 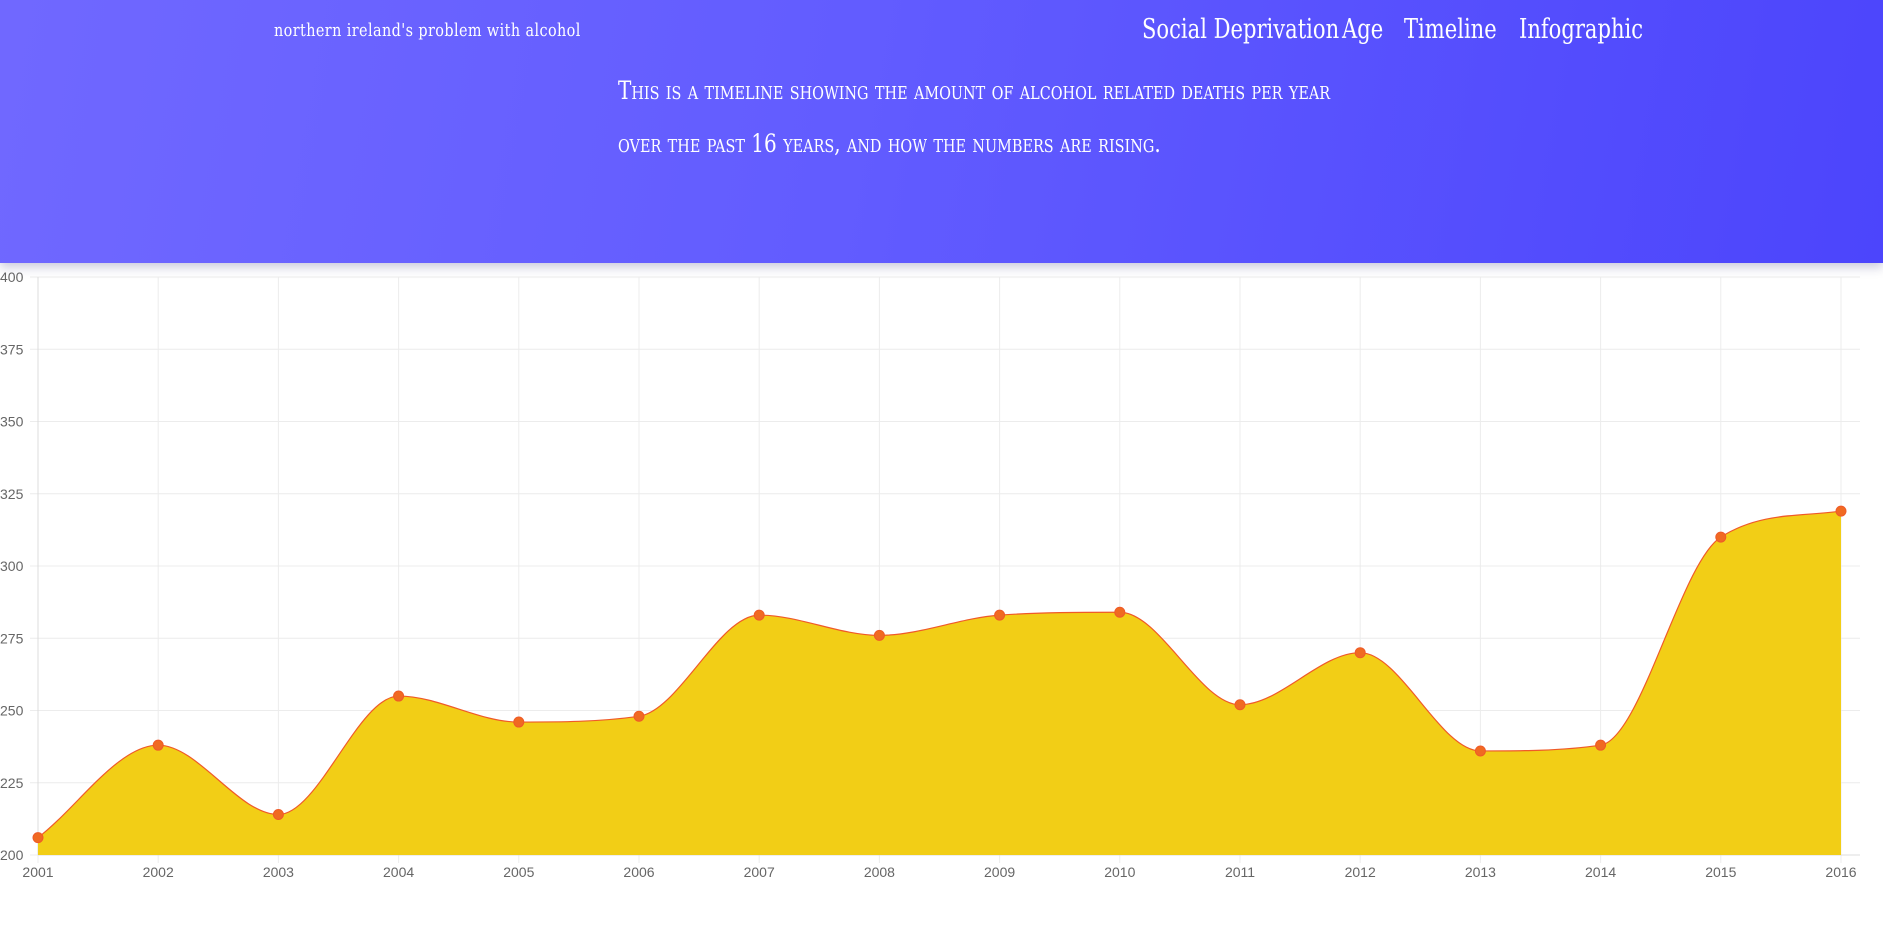 What do you see at coordinates (12, 855) in the screenshot?
I see `y-tick-label: 200` at bounding box center [12, 855].